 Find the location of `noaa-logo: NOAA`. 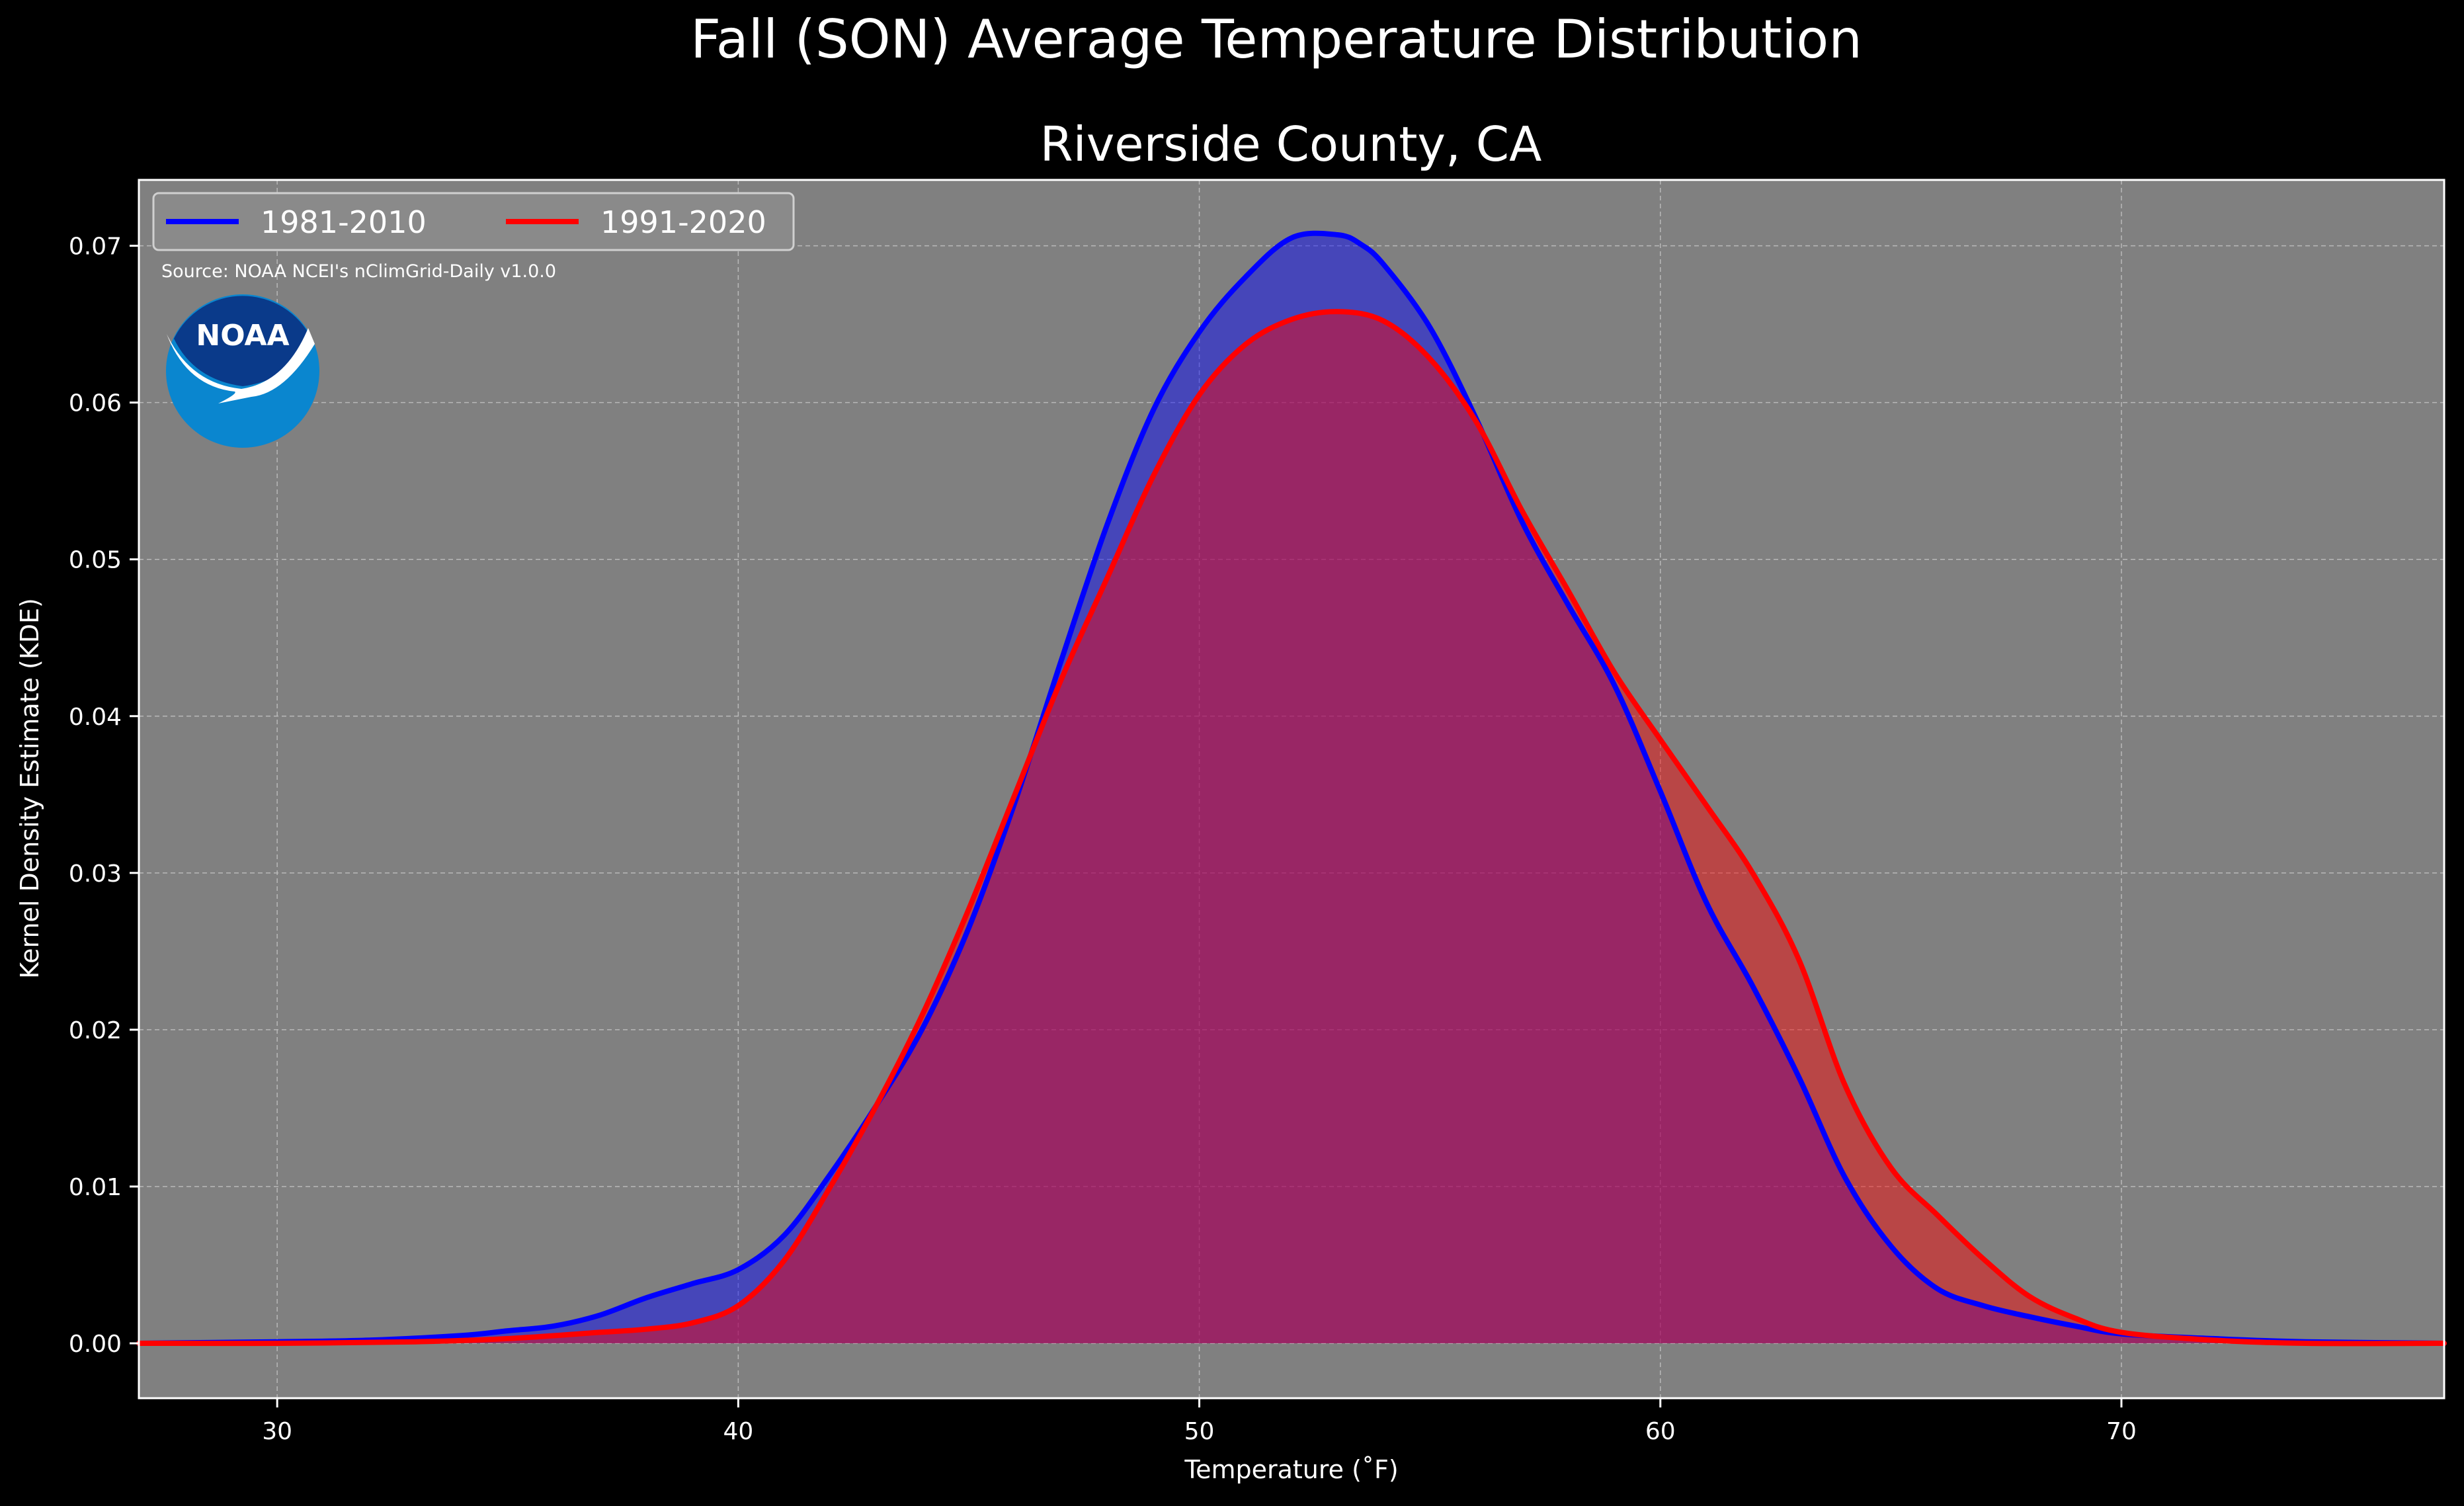

noaa-logo: NOAA is located at coordinates (243, 371).